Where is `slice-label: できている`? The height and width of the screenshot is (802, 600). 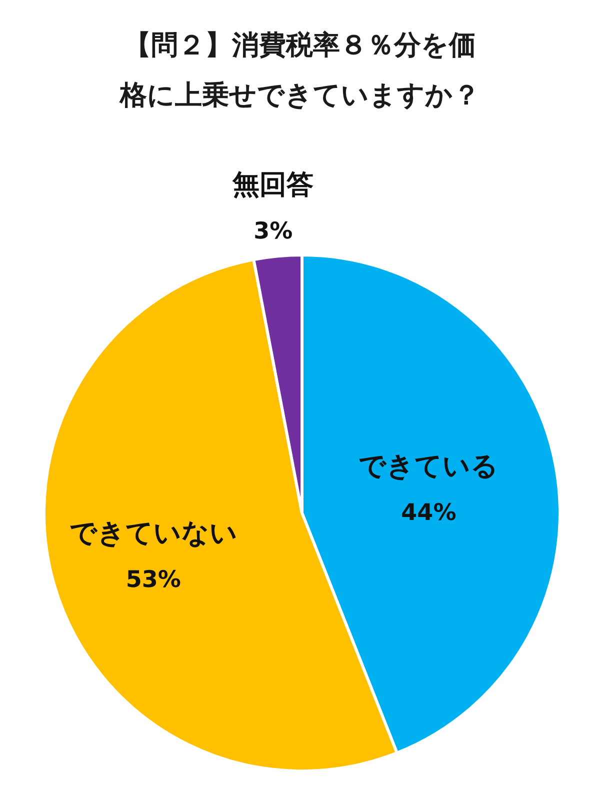 slice-label: できている is located at coordinates (428, 466).